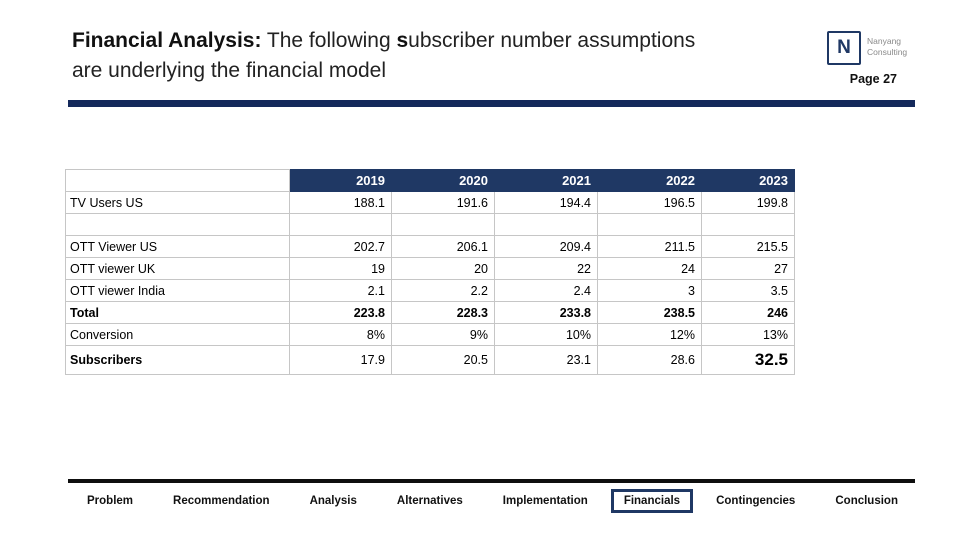 The width and height of the screenshot is (960, 540). What do you see at coordinates (443, 290) in the screenshot?
I see `cell-value: 2.2` at bounding box center [443, 290].